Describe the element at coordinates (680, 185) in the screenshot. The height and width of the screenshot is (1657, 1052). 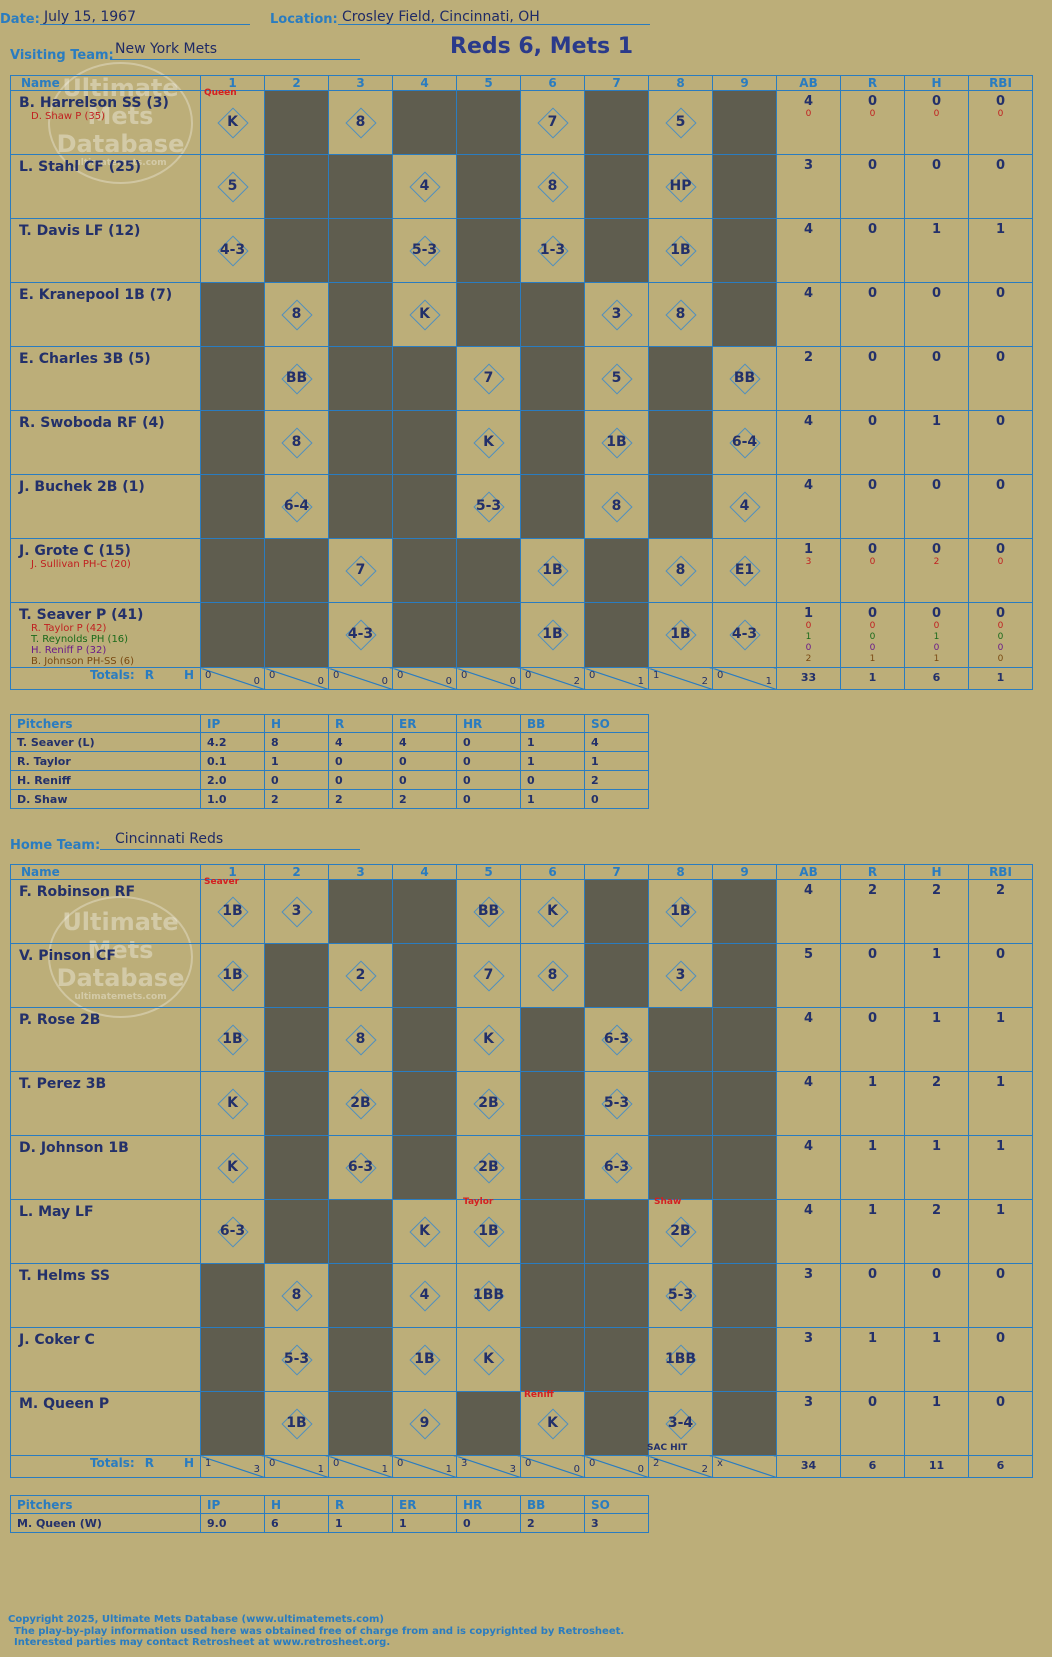
I see `play-result: HP` at that location.